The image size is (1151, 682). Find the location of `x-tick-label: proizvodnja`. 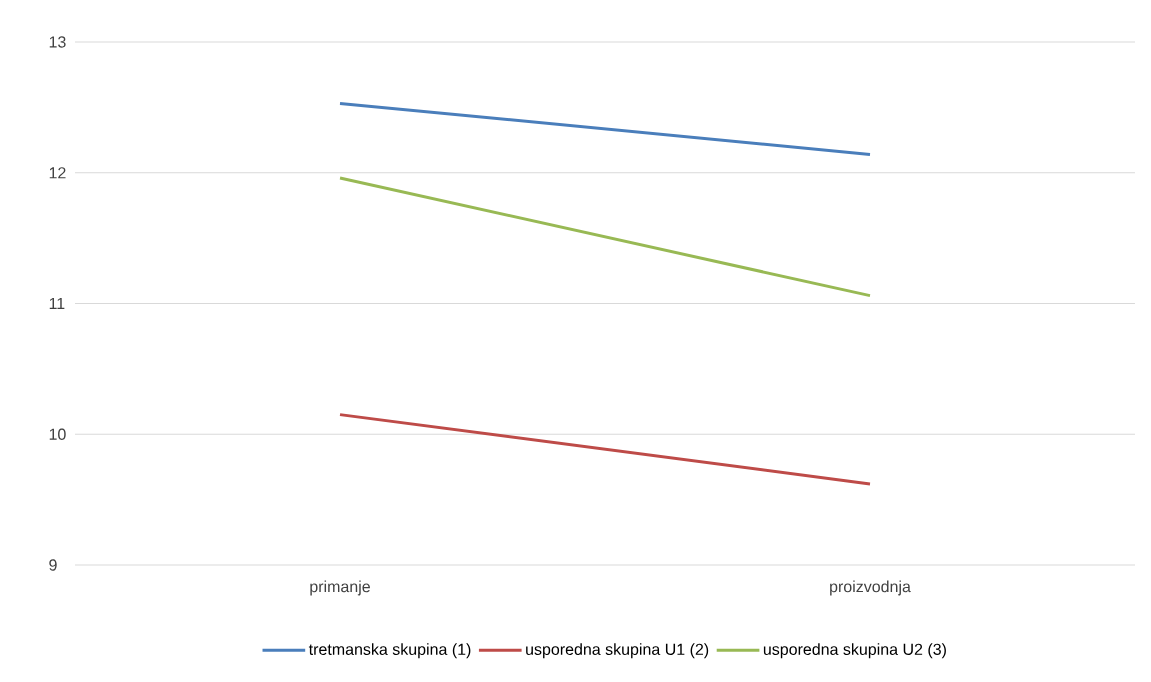

x-tick-label: proizvodnja is located at coordinates (870, 588).